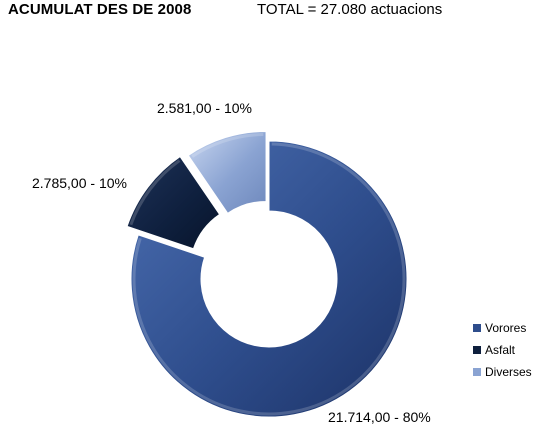 This screenshot has width=550, height=439. What do you see at coordinates (477, 350) in the screenshot?
I see `legend-swatch-asfalt` at bounding box center [477, 350].